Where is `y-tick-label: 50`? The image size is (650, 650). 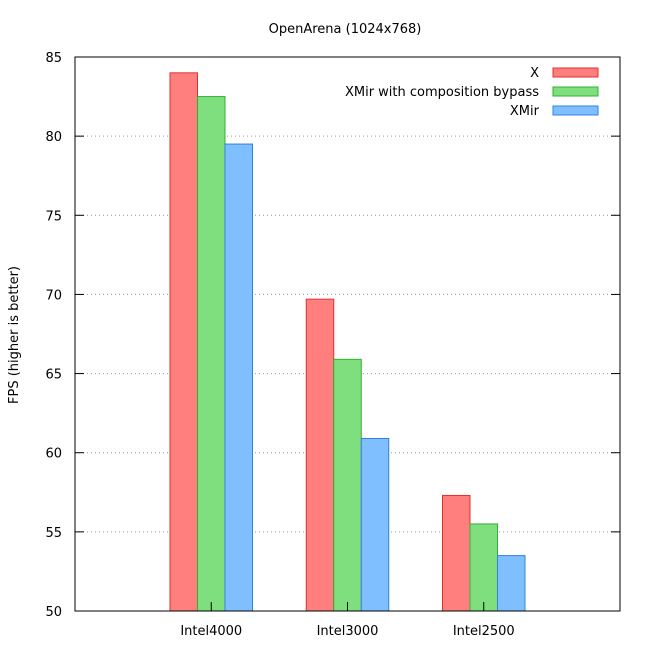 y-tick-label: 50 is located at coordinates (53, 612).